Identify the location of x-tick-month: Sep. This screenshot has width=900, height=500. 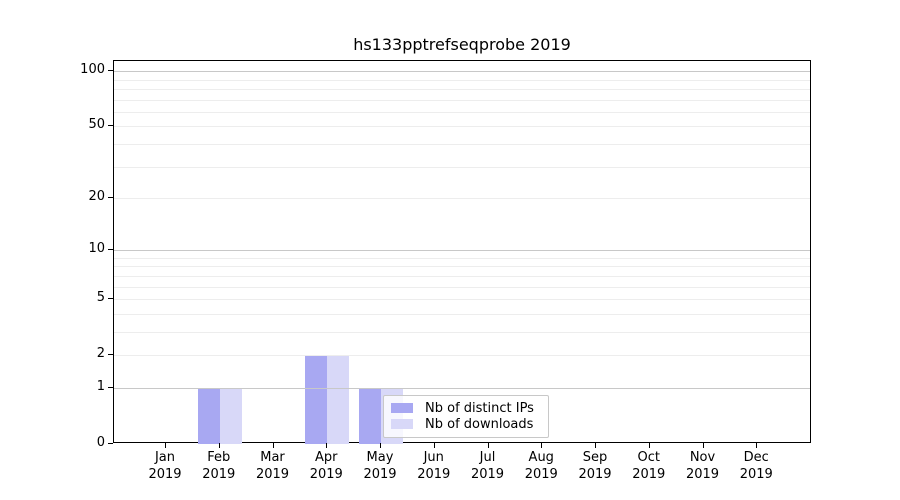
(595, 457).